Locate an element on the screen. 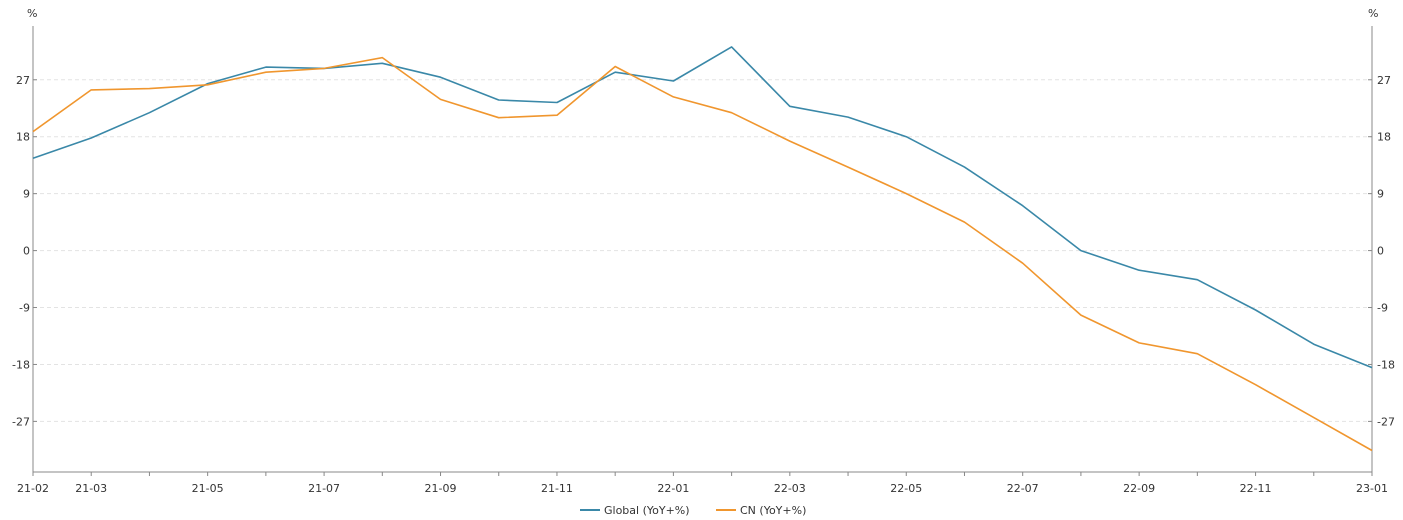  x-tick-label: 21-02 is located at coordinates (33, 488).